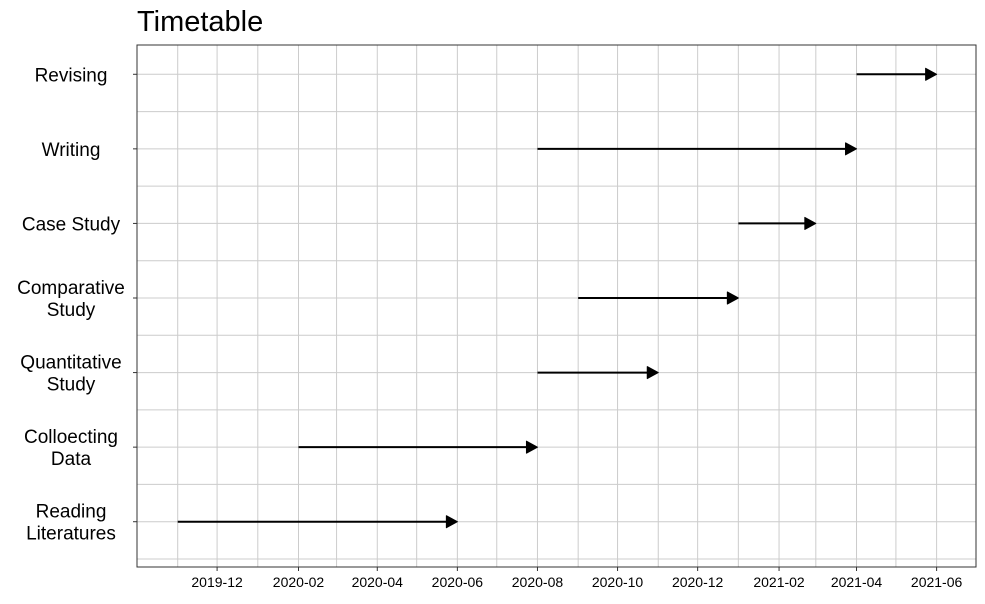  Describe the element at coordinates (538, 582) in the screenshot. I see `x-tick-label: 2020-08` at that location.